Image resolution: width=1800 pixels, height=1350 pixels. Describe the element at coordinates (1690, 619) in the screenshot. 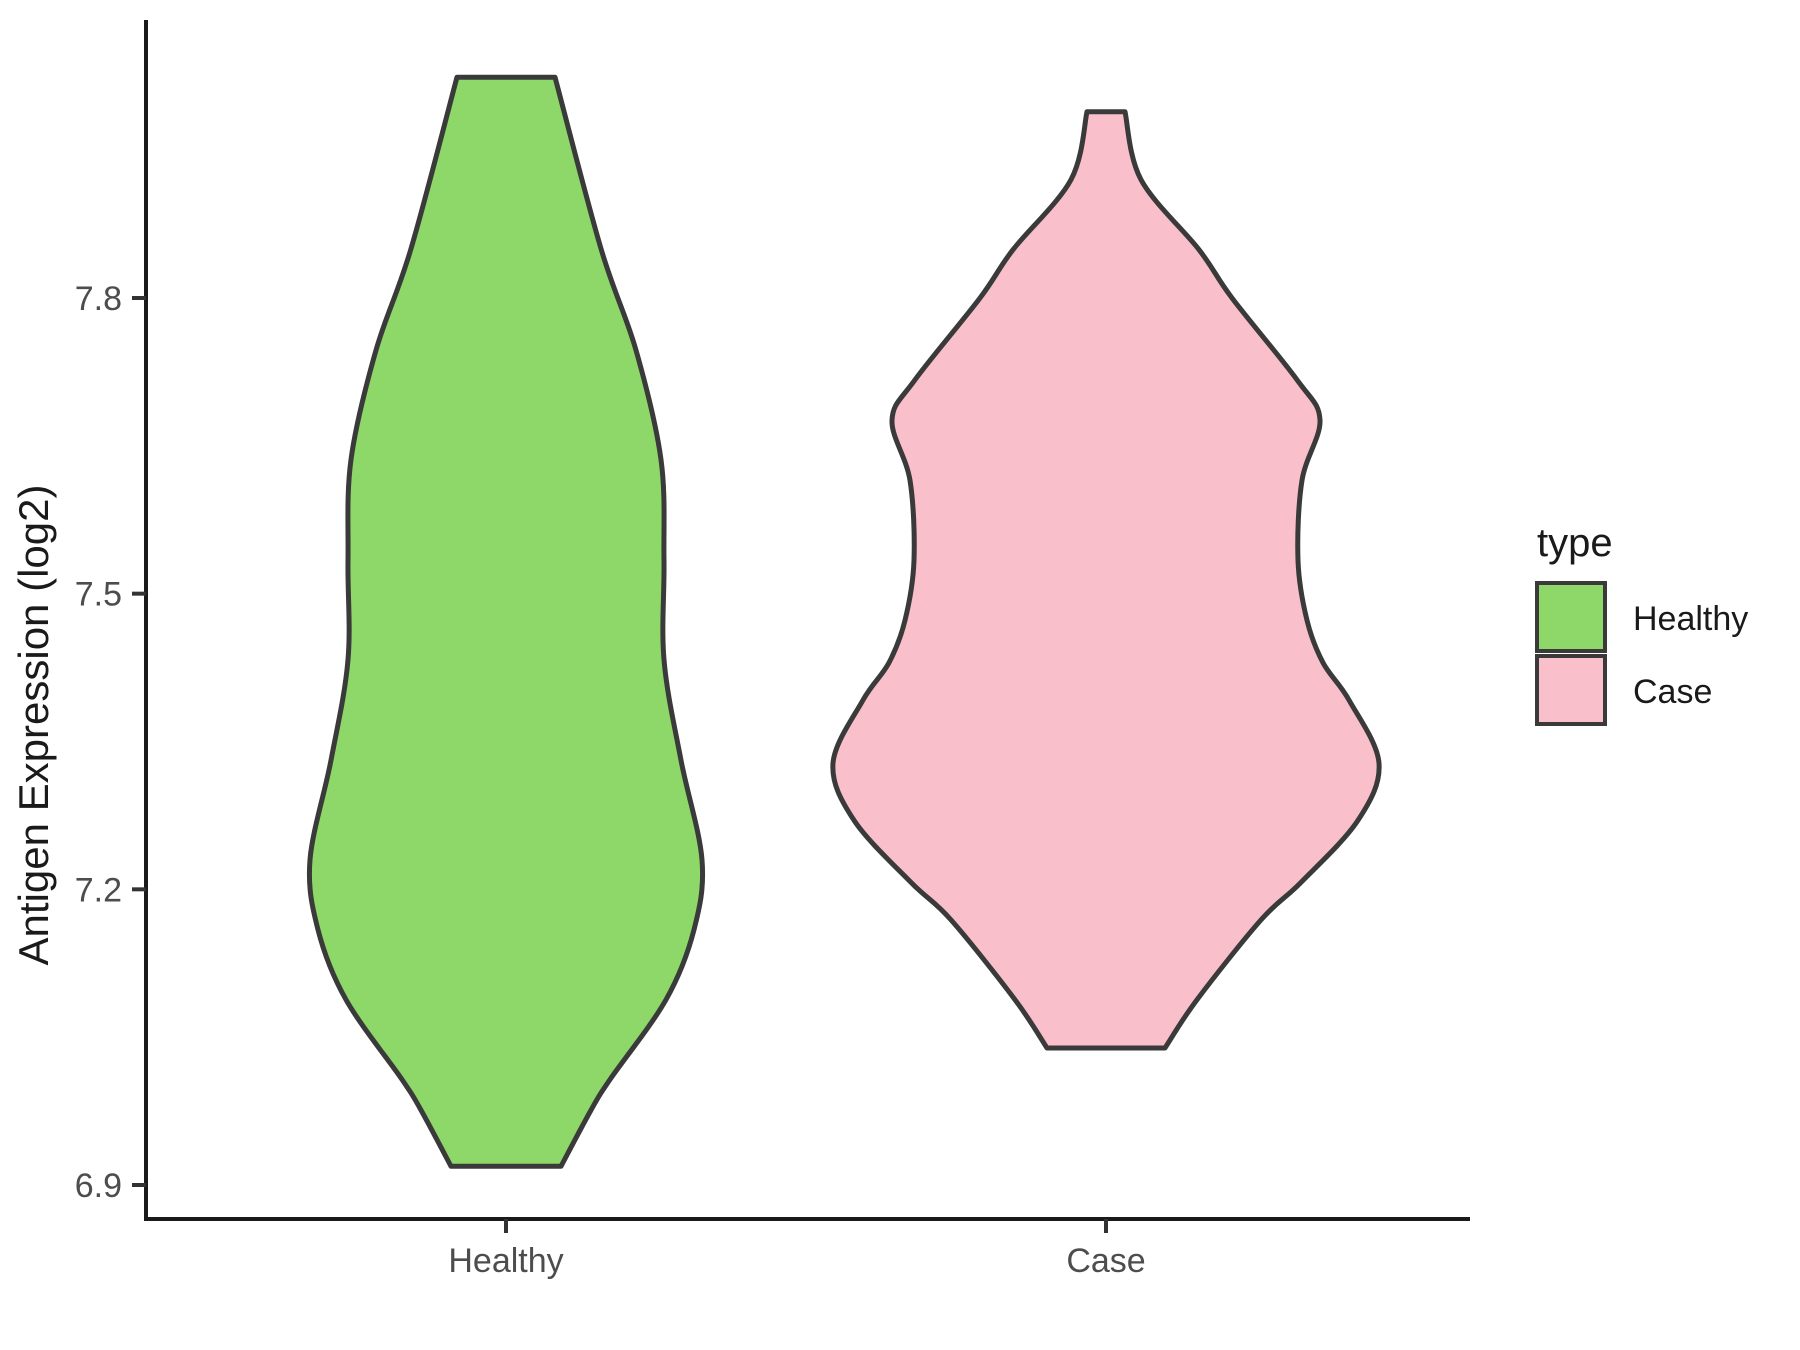

I see `legend-label-healthy: Healthy` at that location.